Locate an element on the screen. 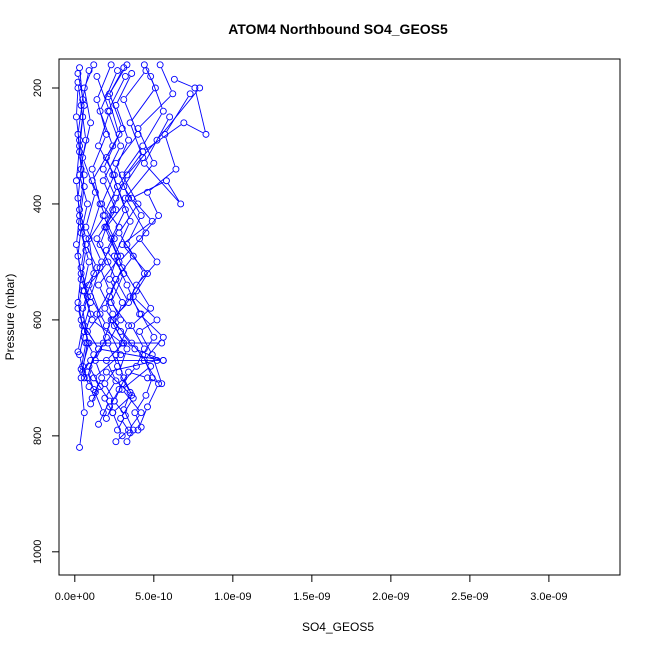 This screenshot has width=650, height=650. x-tick-label: 1.5e-09 is located at coordinates (311, 597).